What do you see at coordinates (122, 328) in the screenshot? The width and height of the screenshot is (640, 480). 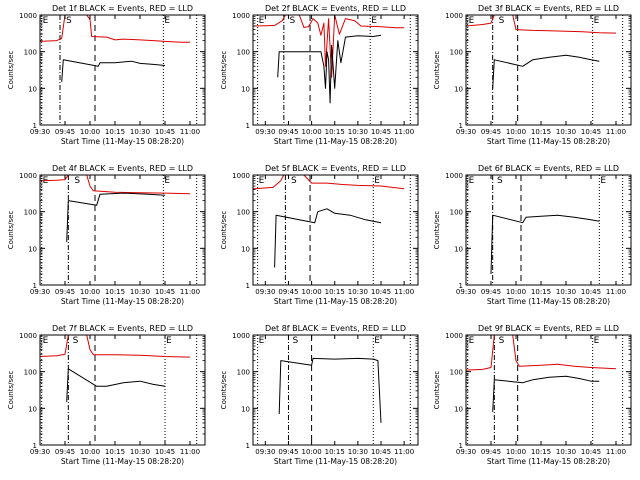 I see `panel-title: Det 7f BLACK = Events, RED = LLD` at bounding box center [122, 328].